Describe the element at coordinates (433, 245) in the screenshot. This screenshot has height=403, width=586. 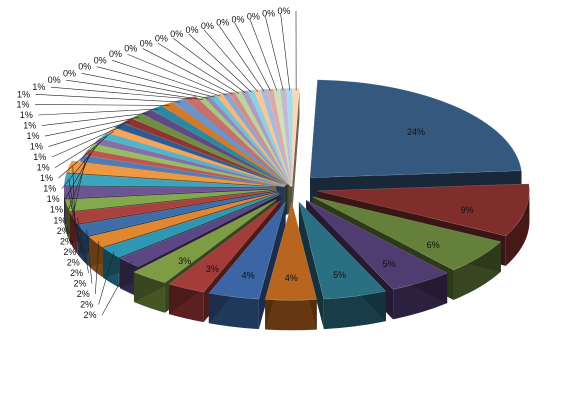
I see `data-label: 6%` at that location.